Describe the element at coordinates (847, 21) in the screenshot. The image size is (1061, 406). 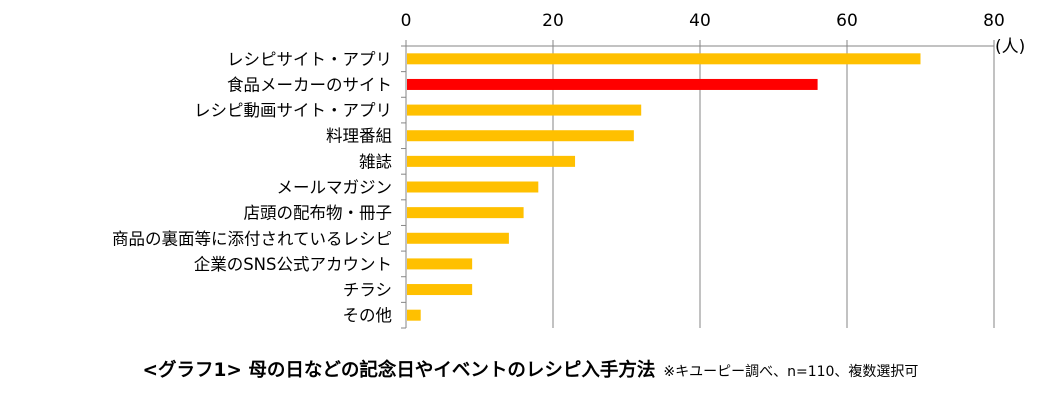
I see `x-tick-label-60: 60` at that location.